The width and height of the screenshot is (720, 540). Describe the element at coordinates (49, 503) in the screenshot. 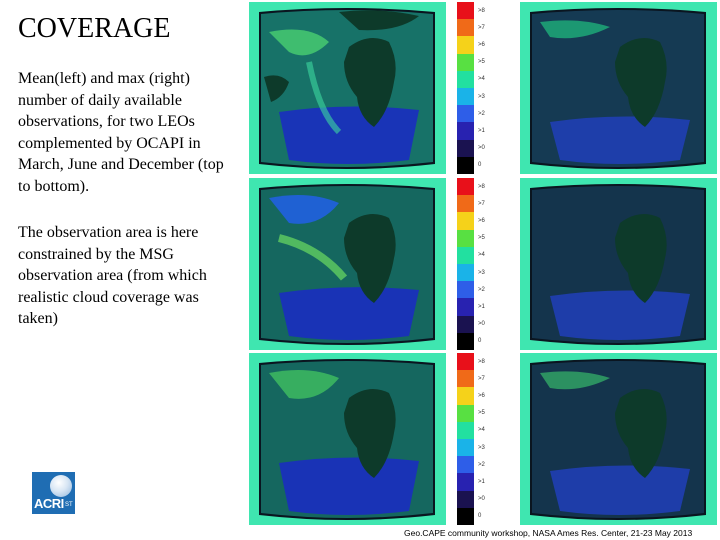

I see `logo-text: ACRI` at that location.